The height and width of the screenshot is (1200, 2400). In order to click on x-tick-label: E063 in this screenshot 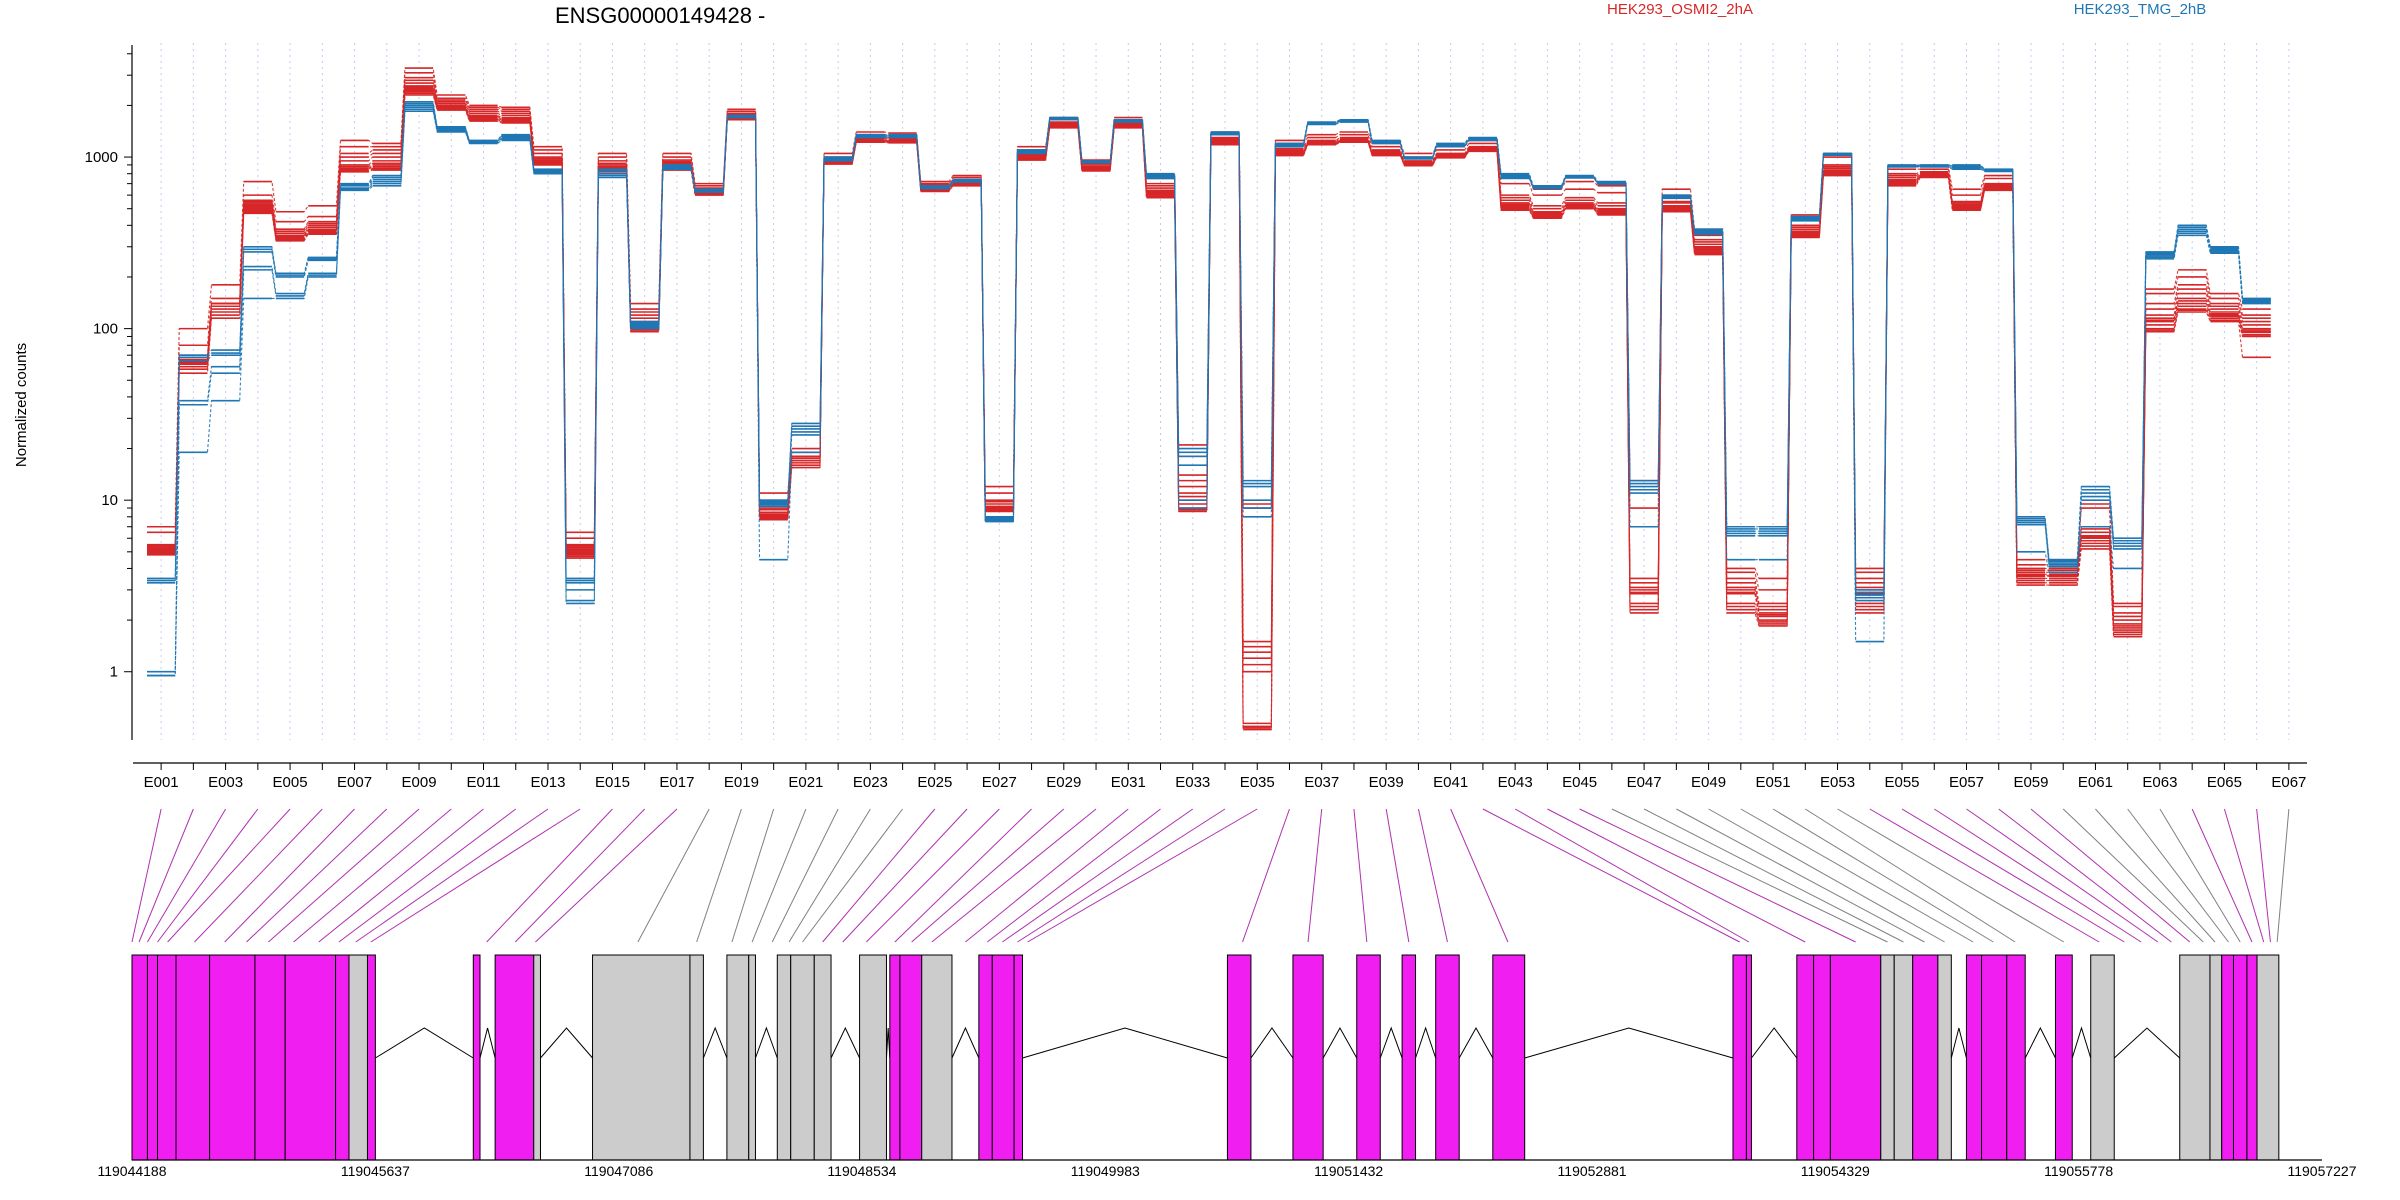, I will do `click(2159, 782)`.